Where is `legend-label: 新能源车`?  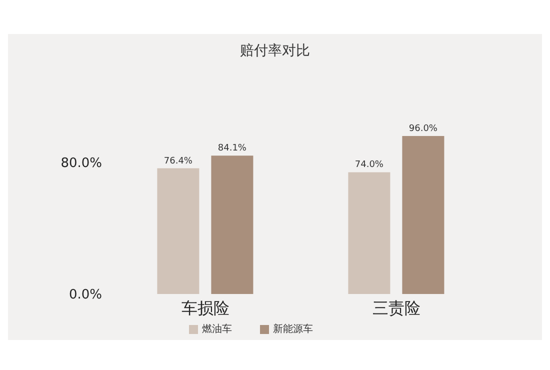
legend-label: 新能源车 is located at coordinates (293, 329).